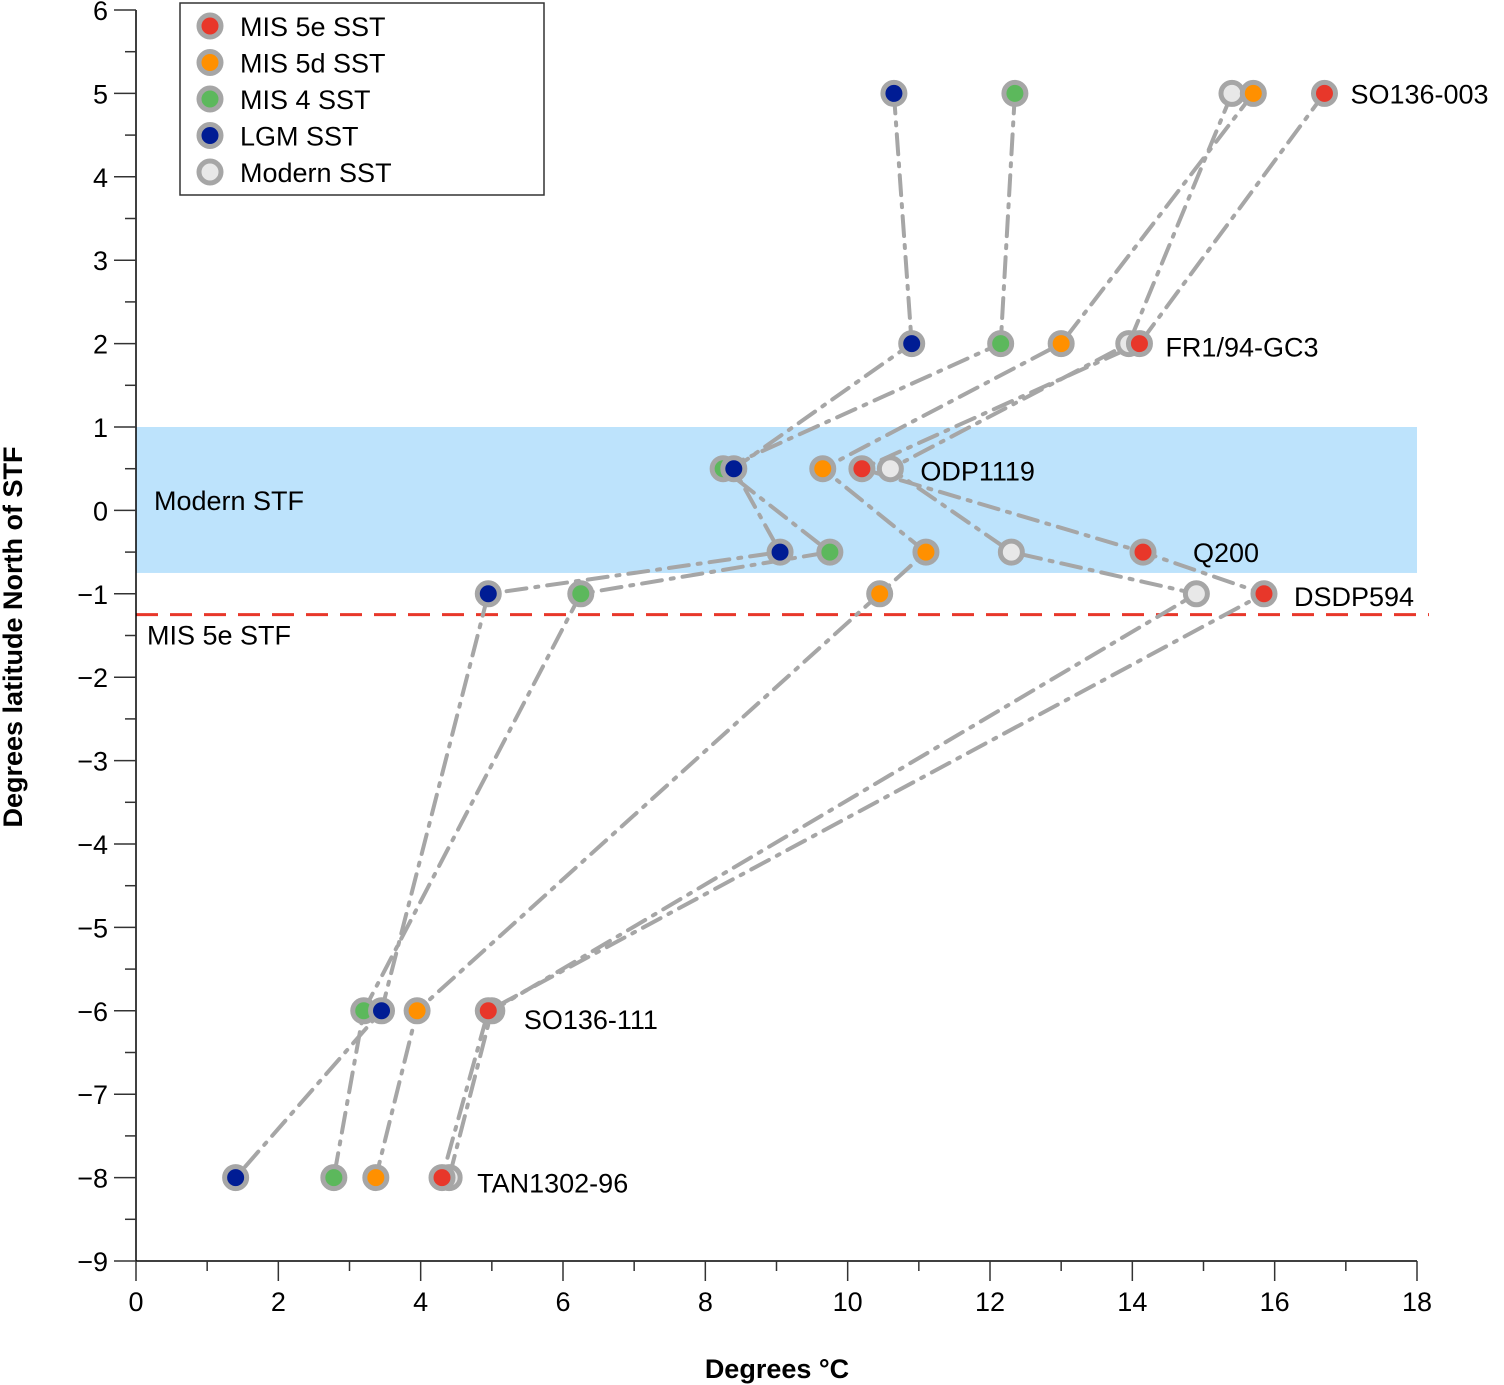 This screenshot has width=1504, height=1385. I want to click on site-label: SO136-003, so click(1419, 94).